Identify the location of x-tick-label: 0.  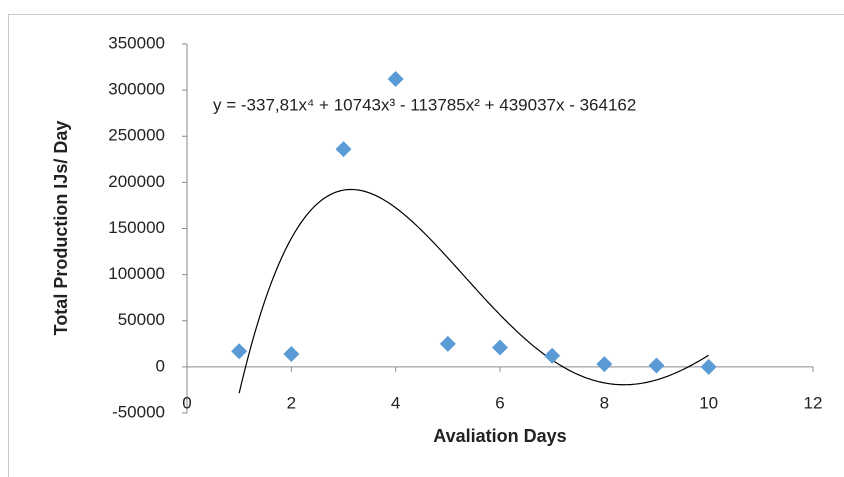
(186, 402).